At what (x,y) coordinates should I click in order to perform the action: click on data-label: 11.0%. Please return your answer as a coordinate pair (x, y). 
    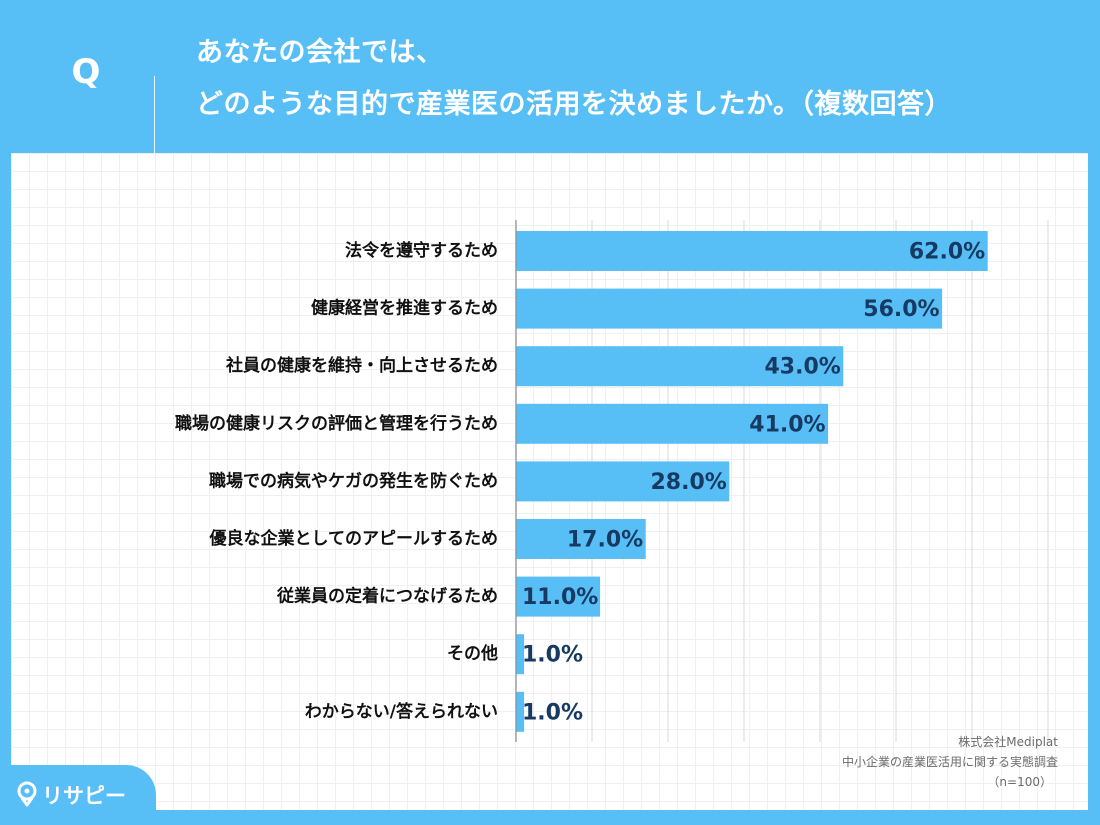
    Looking at the image, I should click on (560, 597).